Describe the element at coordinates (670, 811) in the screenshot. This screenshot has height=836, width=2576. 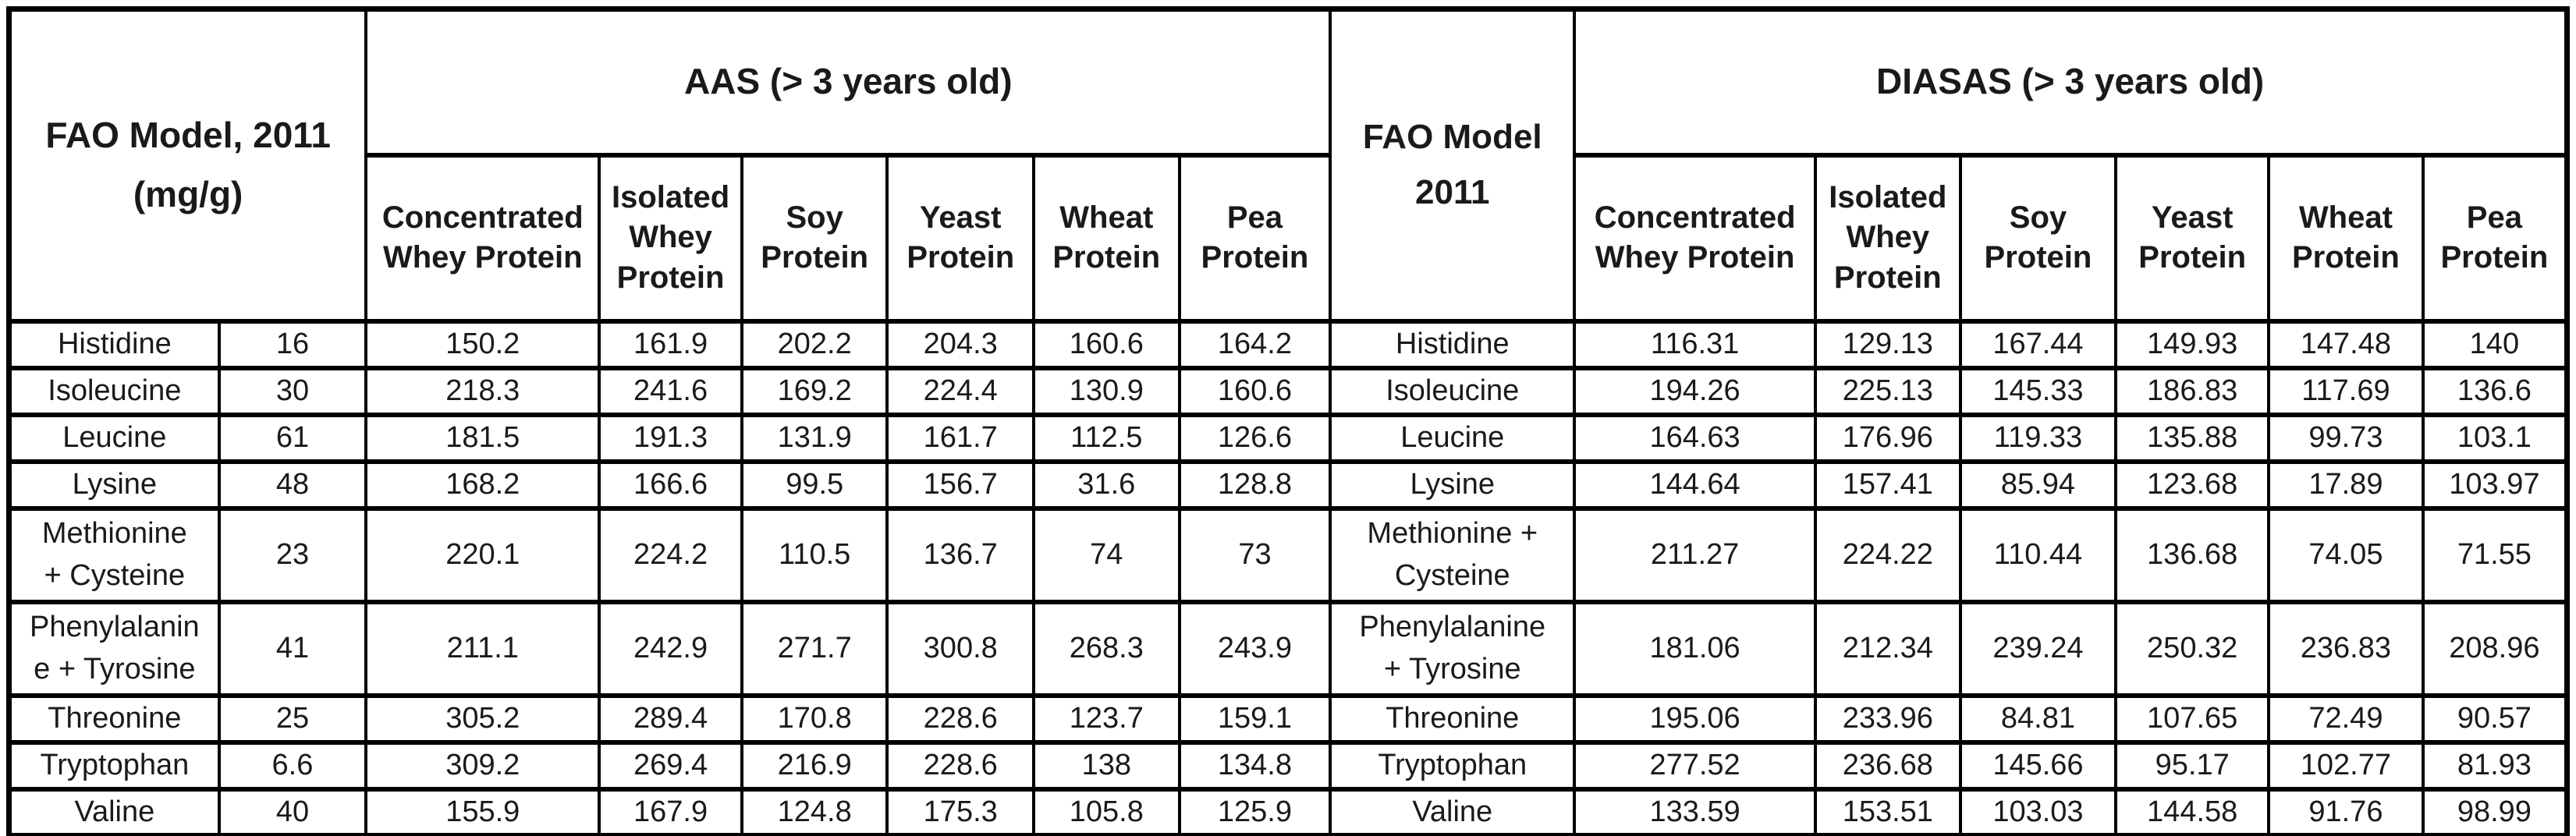
I see `aas-value: 167.9` at that location.